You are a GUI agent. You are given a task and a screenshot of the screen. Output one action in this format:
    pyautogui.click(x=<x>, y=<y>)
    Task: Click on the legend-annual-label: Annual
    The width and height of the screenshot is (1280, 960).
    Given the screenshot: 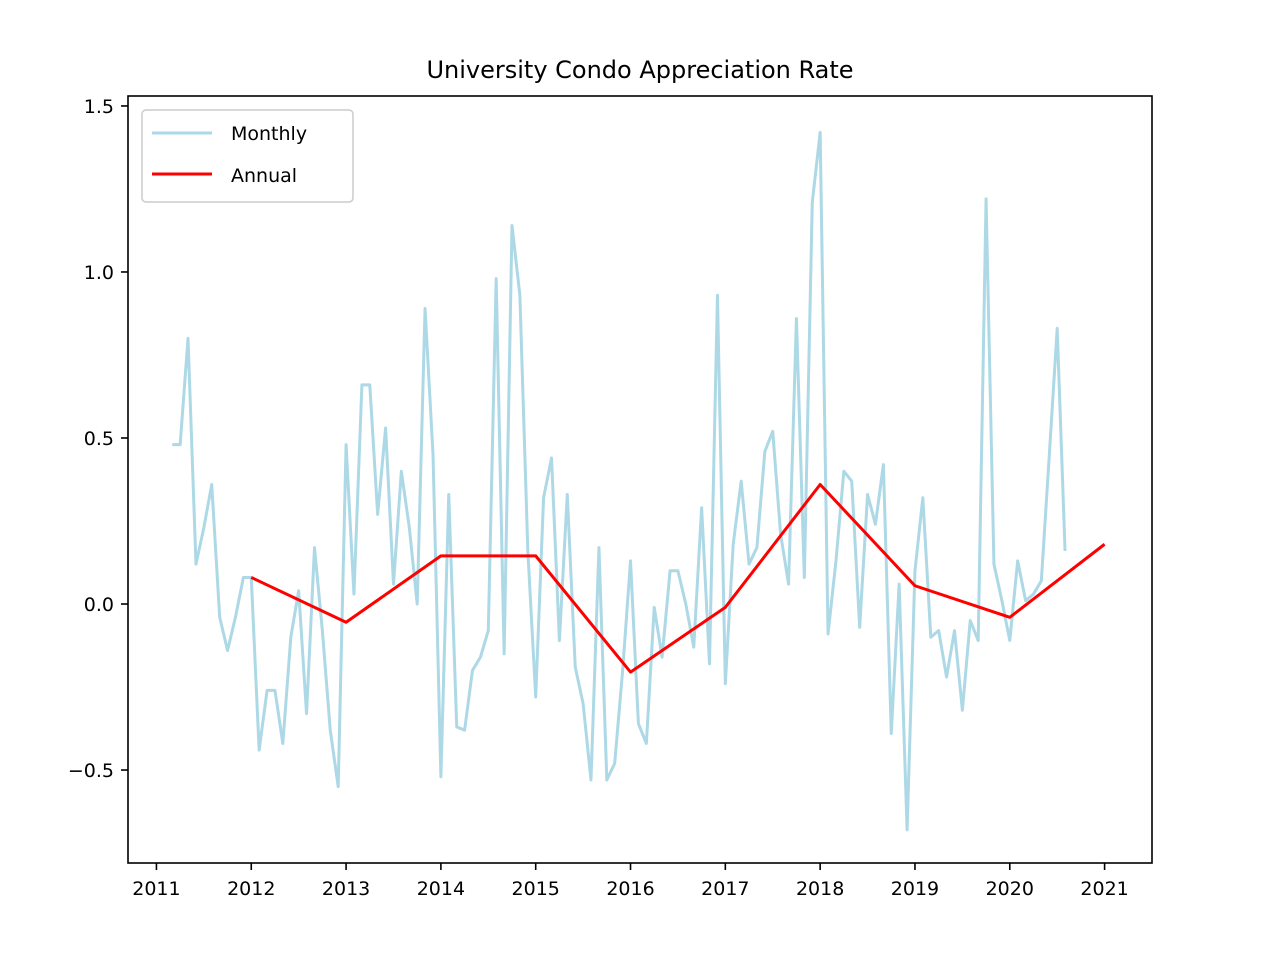 What is the action you would take?
    pyautogui.click(x=264, y=176)
    